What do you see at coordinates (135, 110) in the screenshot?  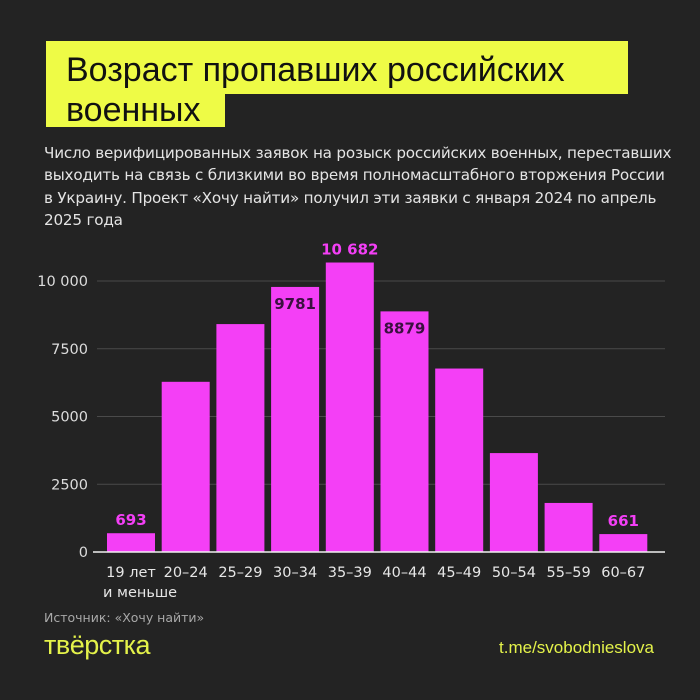 I see `title-line-2: военных` at bounding box center [135, 110].